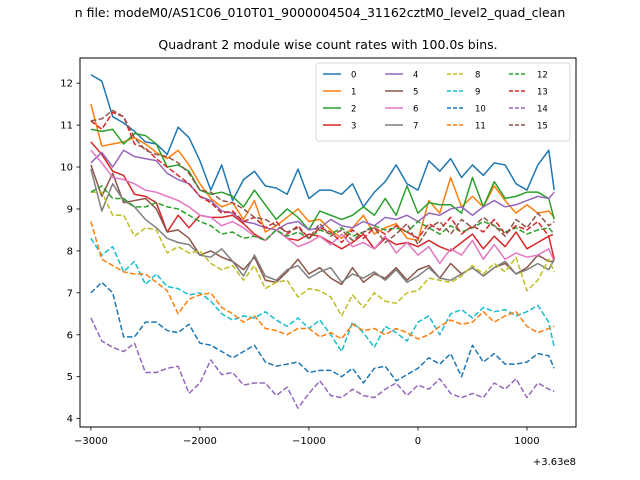  What do you see at coordinates (418, 441) in the screenshot?
I see `x-tick-label: 0` at bounding box center [418, 441].